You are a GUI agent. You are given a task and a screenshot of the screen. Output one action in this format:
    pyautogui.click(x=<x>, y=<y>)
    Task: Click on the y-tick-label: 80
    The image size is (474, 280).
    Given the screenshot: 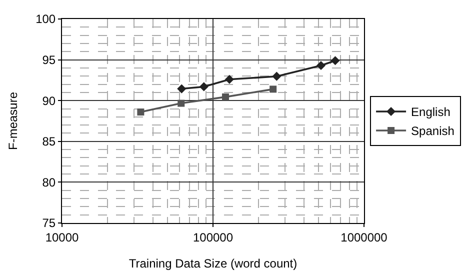 What is the action you would take?
    pyautogui.click(x=49, y=182)
    